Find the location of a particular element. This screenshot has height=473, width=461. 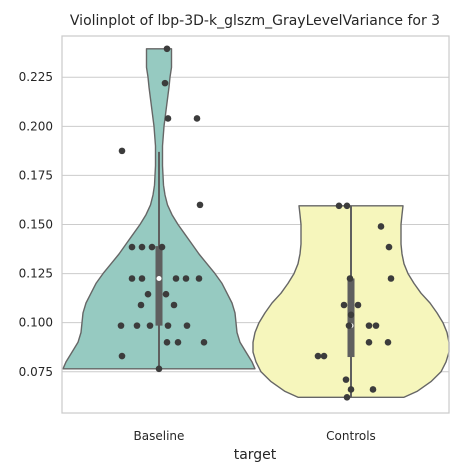

y-tick-label: 0.075 is located at coordinates (36, 372).